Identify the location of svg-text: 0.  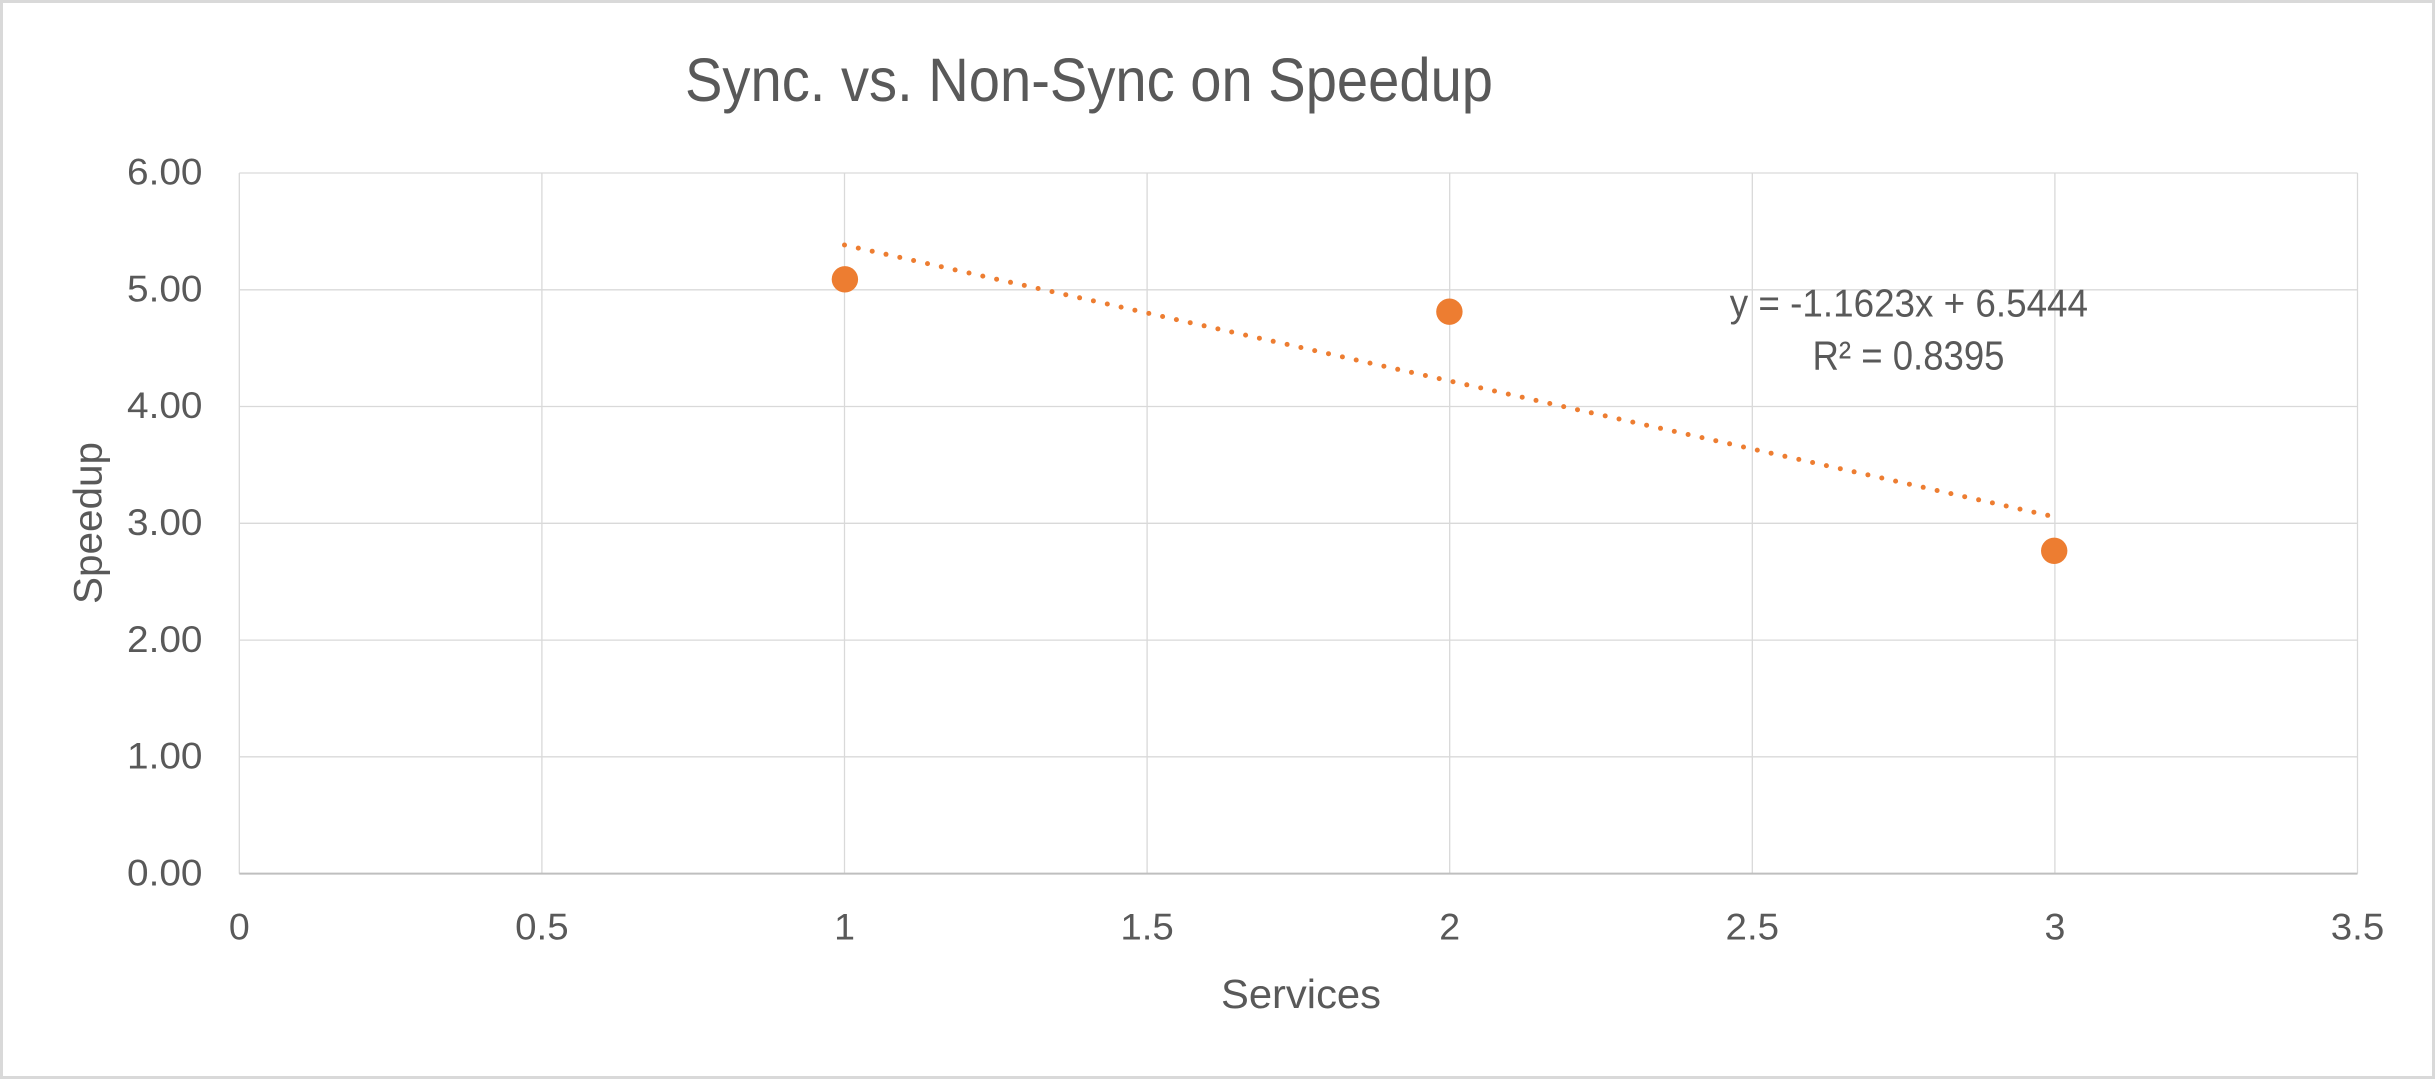
(239, 927).